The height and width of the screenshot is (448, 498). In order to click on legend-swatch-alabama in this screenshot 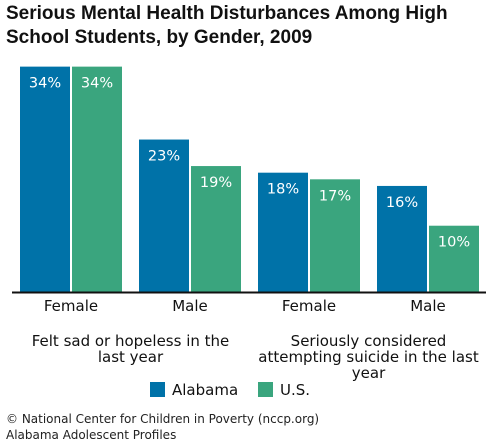, I will do `click(157, 389)`.